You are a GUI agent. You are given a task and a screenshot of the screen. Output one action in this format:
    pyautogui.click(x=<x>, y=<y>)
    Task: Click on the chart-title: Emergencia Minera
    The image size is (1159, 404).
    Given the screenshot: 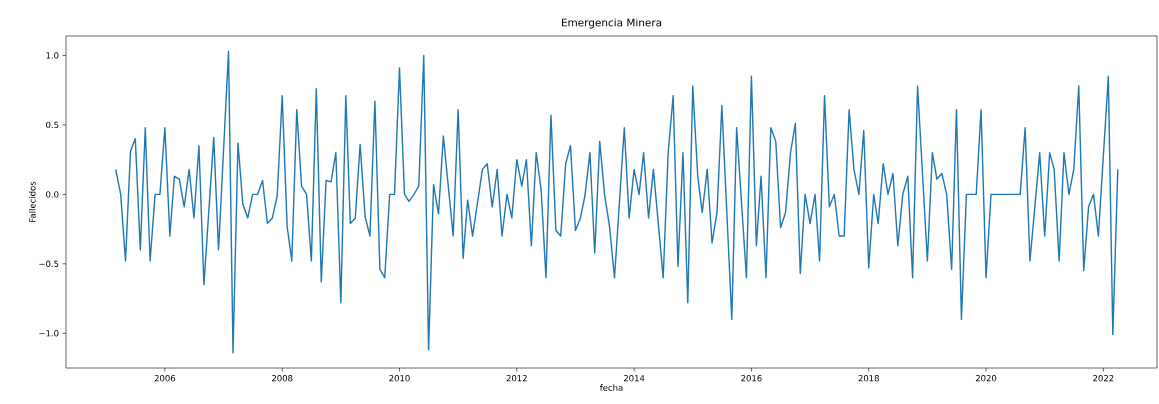 What is the action you would take?
    pyautogui.click(x=611, y=23)
    